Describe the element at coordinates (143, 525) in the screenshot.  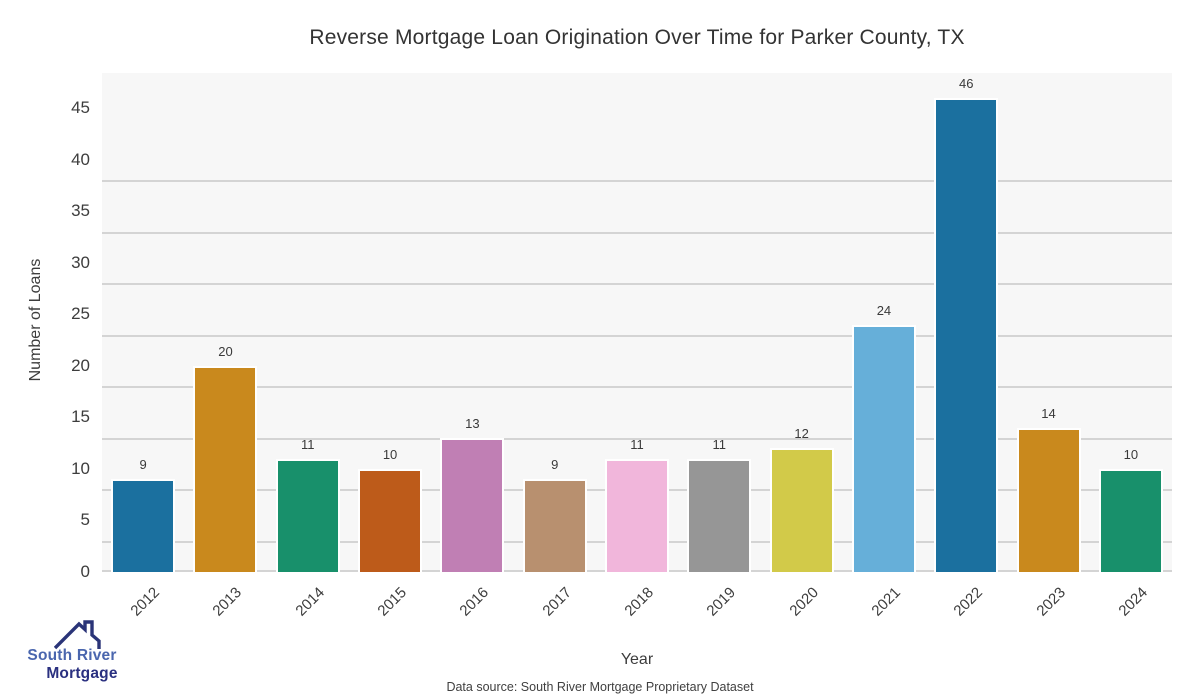
I see `bar-2012` at that location.